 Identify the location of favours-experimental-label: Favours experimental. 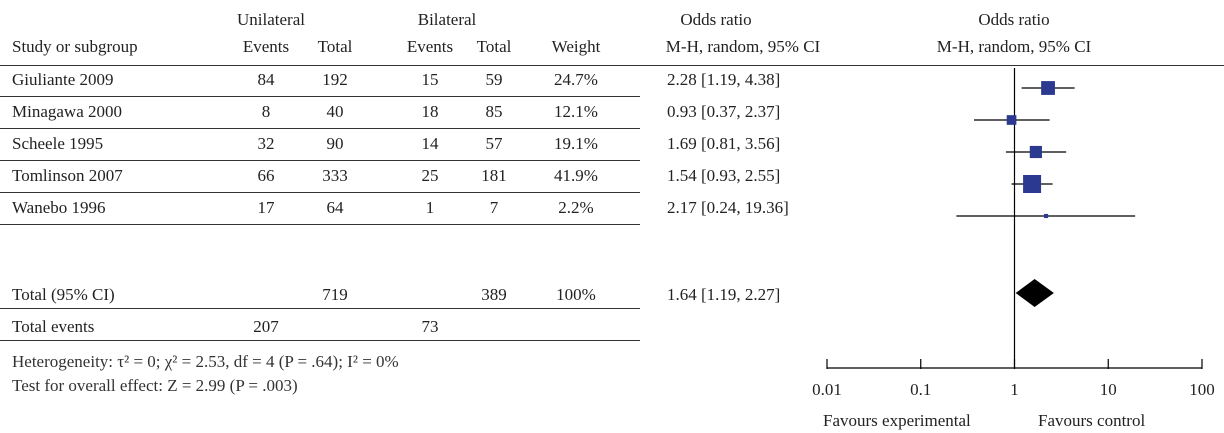
(897, 420).